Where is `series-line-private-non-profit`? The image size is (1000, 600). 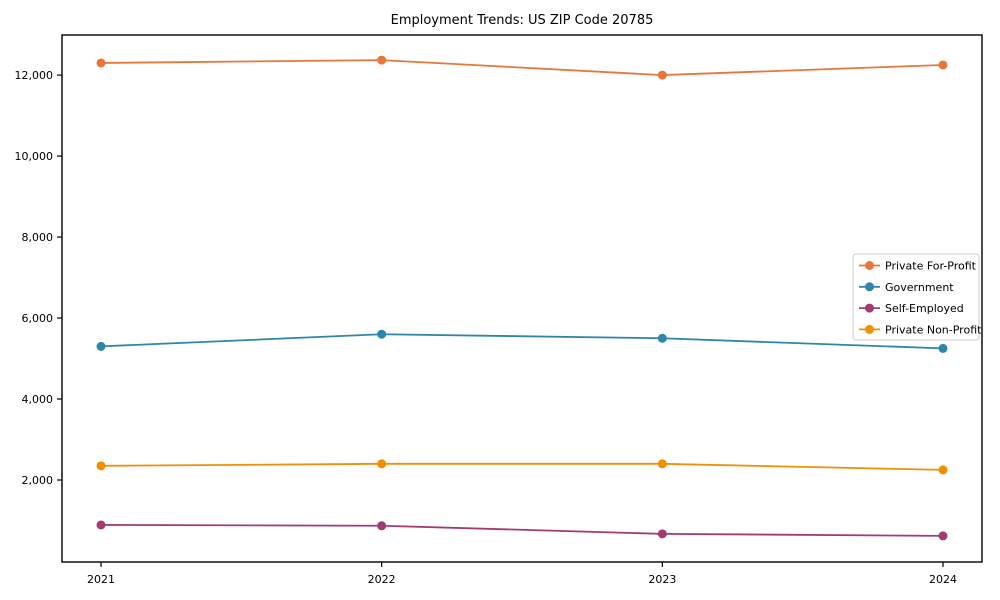 series-line-private-non-profit is located at coordinates (522, 466).